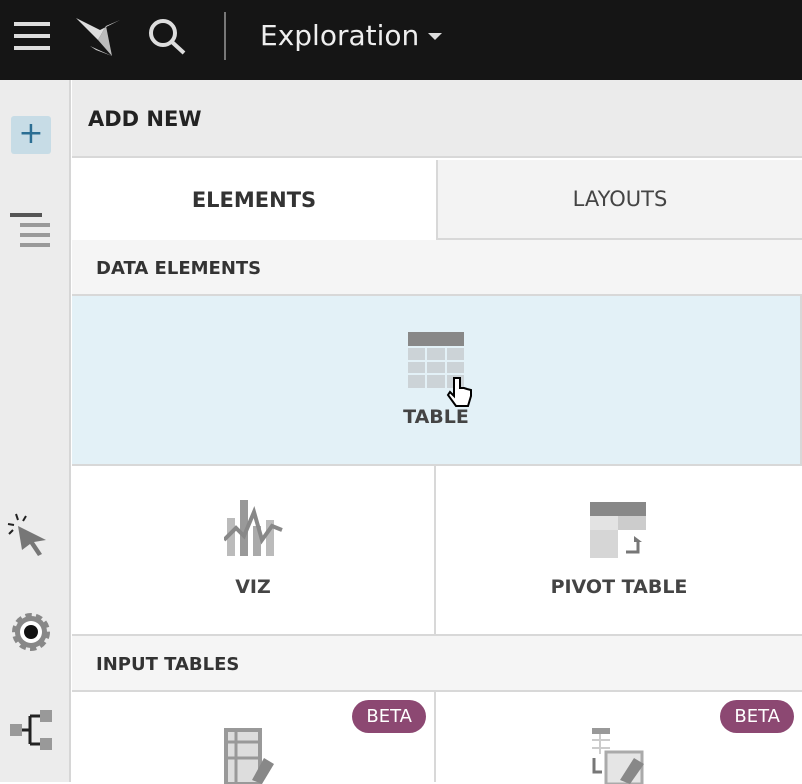  I want to click on pivot-table-label: PIVOT TABLE, so click(619, 587).